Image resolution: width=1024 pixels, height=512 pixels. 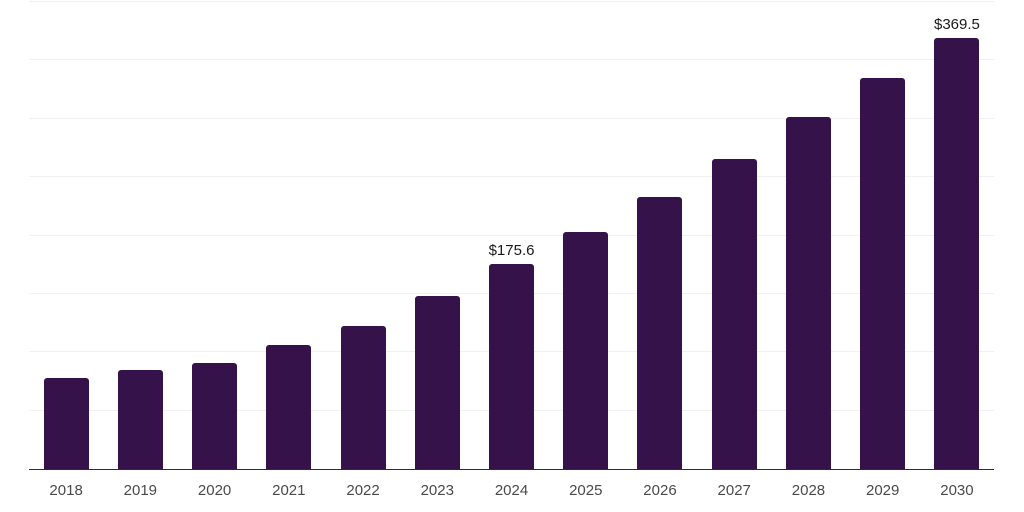 What do you see at coordinates (437, 382) in the screenshot?
I see `bar-2023` at bounding box center [437, 382].